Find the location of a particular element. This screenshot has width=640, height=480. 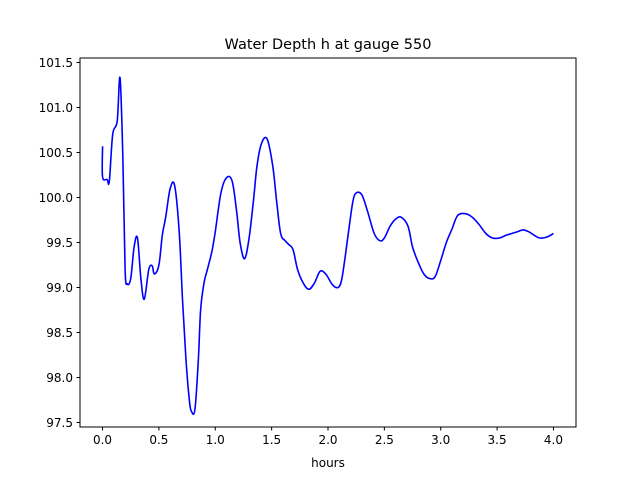

y-tick-label: 101.5 is located at coordinates (56, 63).